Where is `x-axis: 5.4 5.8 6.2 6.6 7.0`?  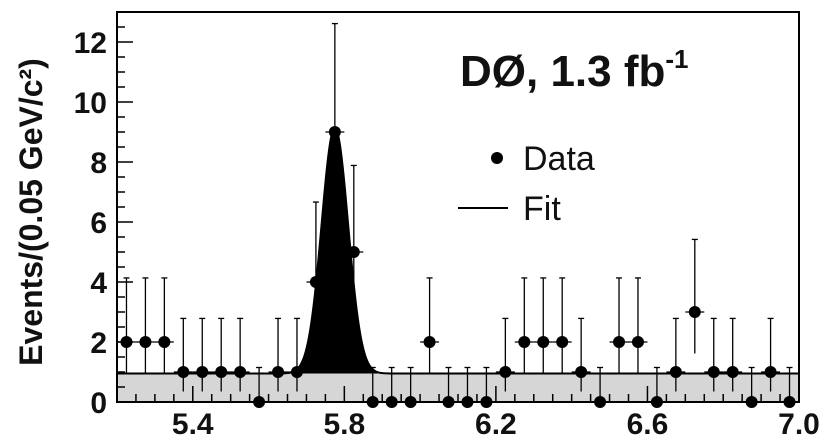
x-axis: 5.4 5.8 6.2 6.6 7.0 is located at coordinates (468, 413).